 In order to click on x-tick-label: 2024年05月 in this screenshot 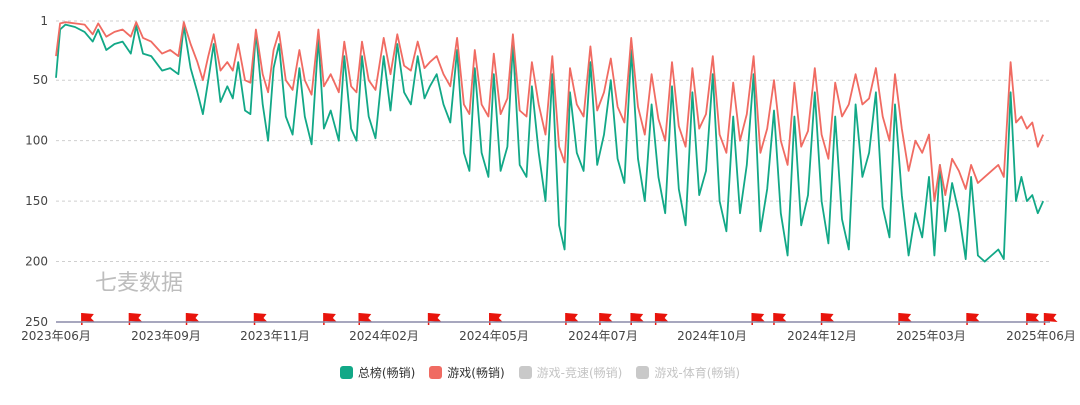, I will do `click(494, 336)`.